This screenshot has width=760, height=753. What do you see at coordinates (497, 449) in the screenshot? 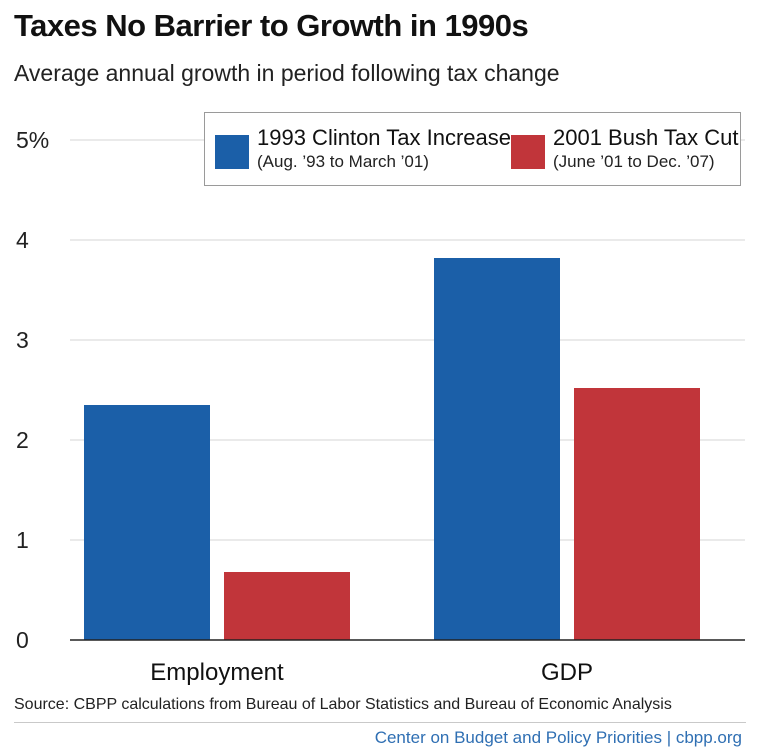
I see `bar-gdp-clinton` at bounding box center [497, 449].